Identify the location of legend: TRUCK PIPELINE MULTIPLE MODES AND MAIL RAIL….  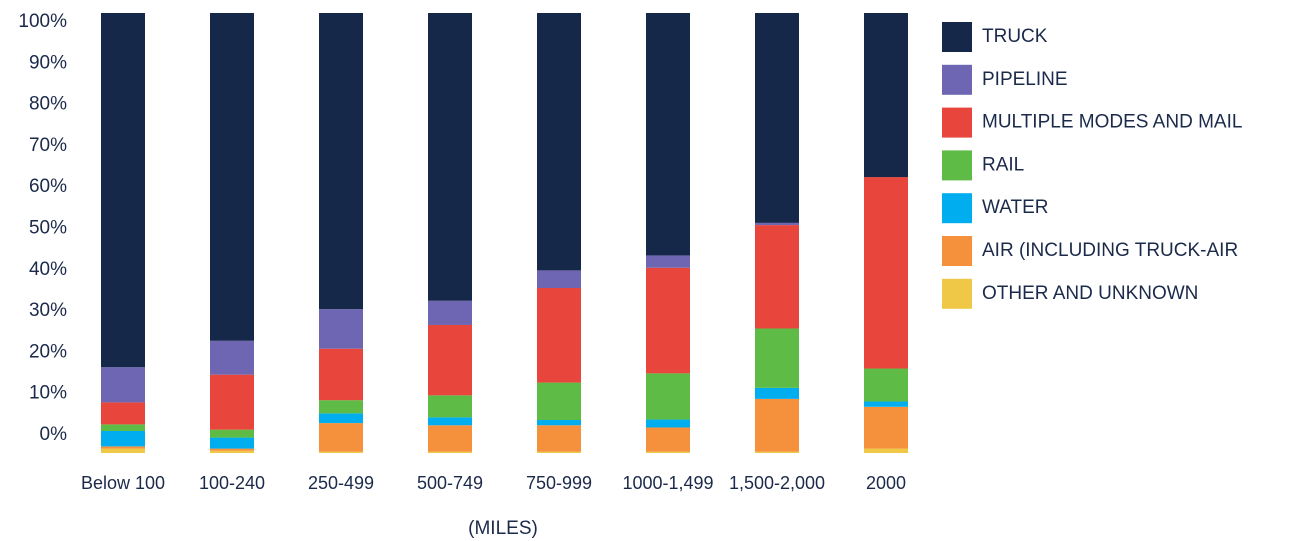
(1092, 165).